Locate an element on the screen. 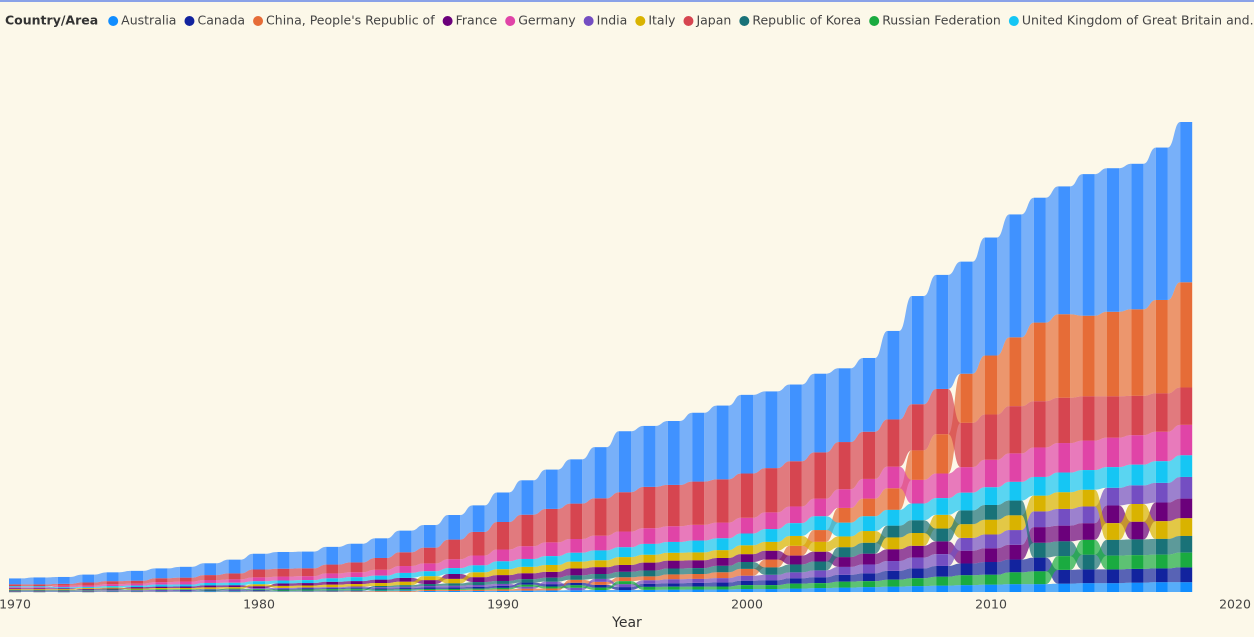  legend-marker is located at coordinates (113, 21).